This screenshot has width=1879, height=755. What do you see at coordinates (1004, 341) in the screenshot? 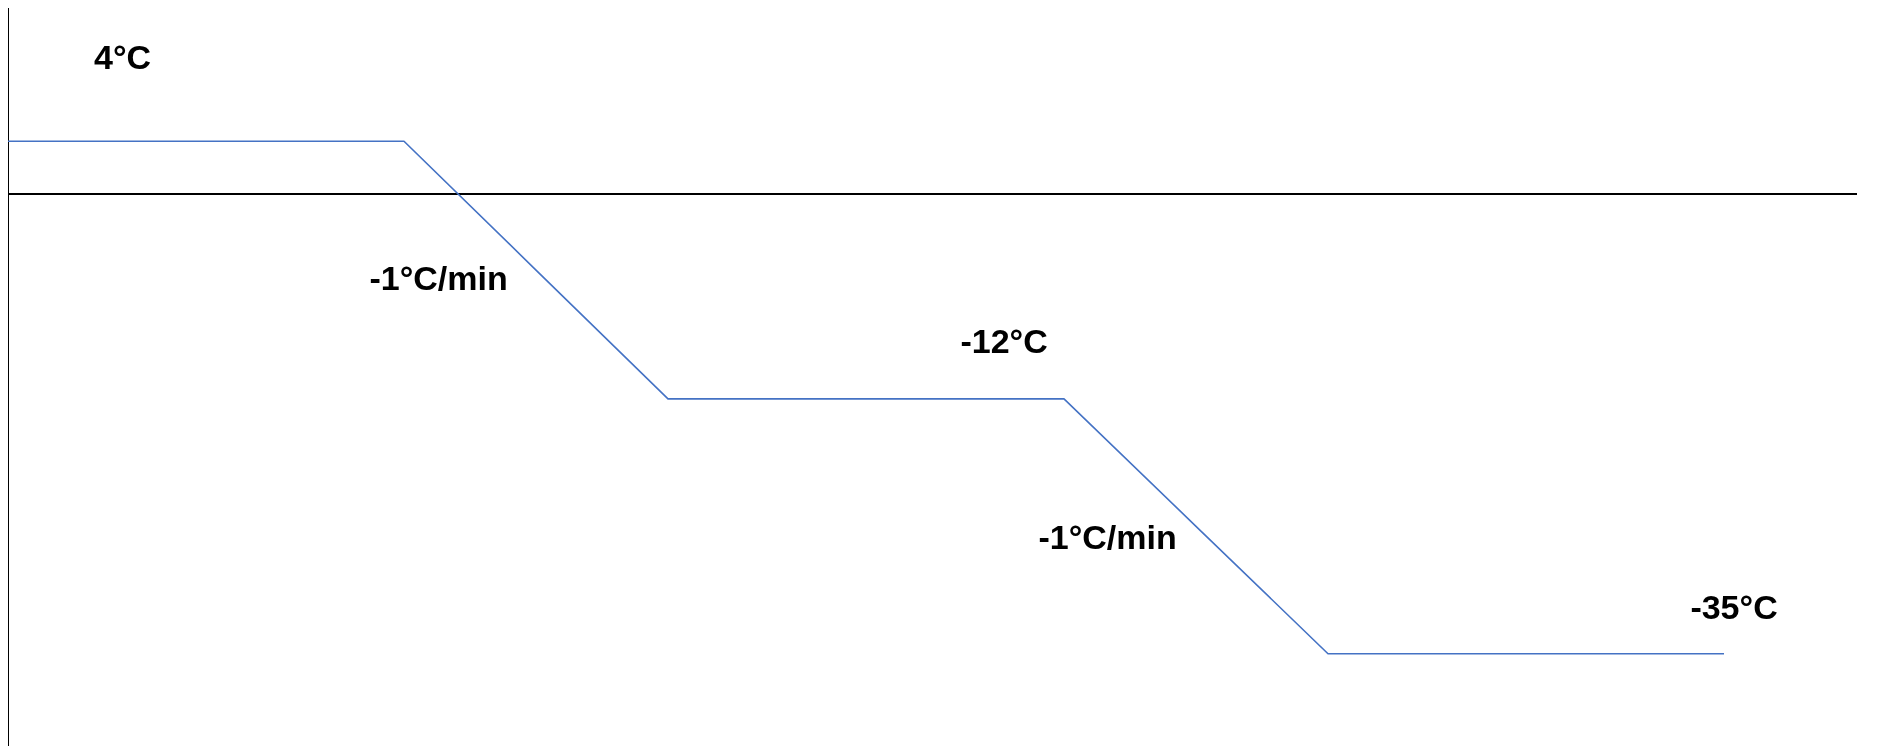
I see `annotation: -12°C` at bounding box center [1004, 341].